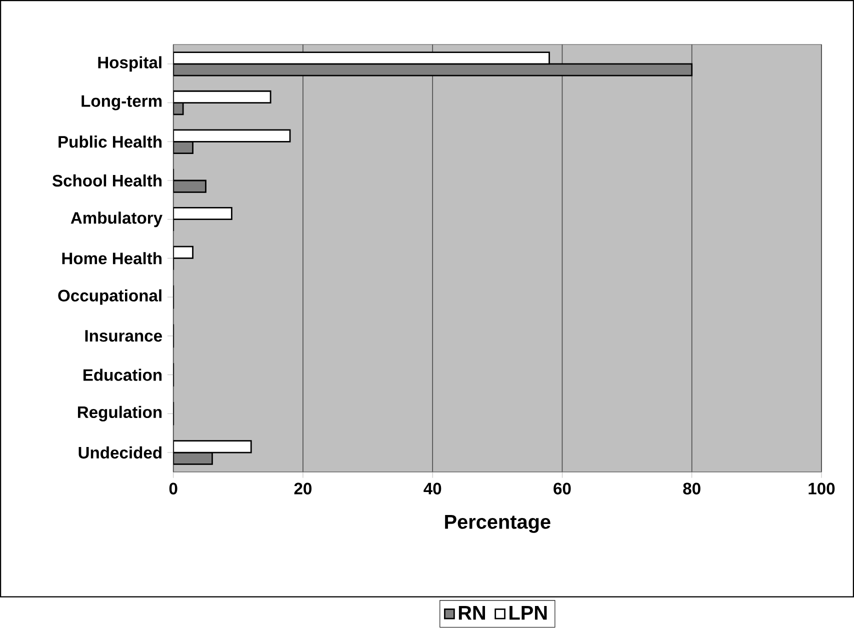  Describe the element at coordinates (123, 336) in the screenshot. I see `y-tick-label: Insurance` at that location.